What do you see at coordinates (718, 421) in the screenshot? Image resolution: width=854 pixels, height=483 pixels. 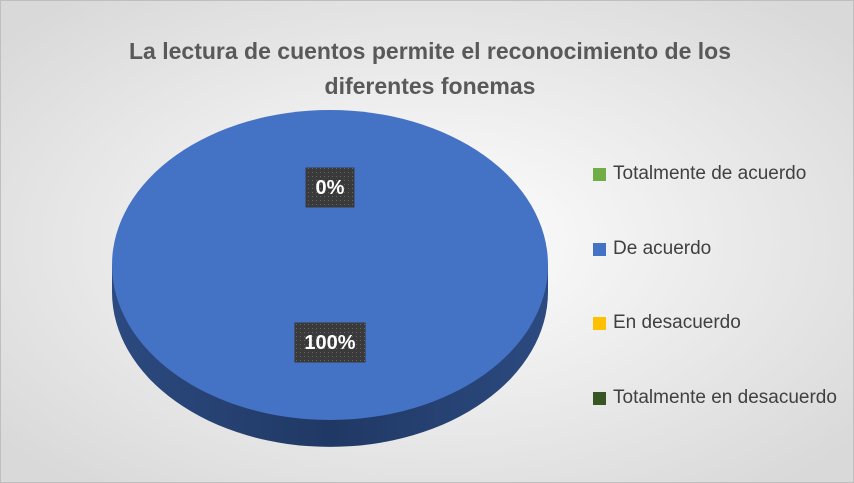 I see `legend-item: Totalmente en desacuerdo` at bounding box center [718, 421].